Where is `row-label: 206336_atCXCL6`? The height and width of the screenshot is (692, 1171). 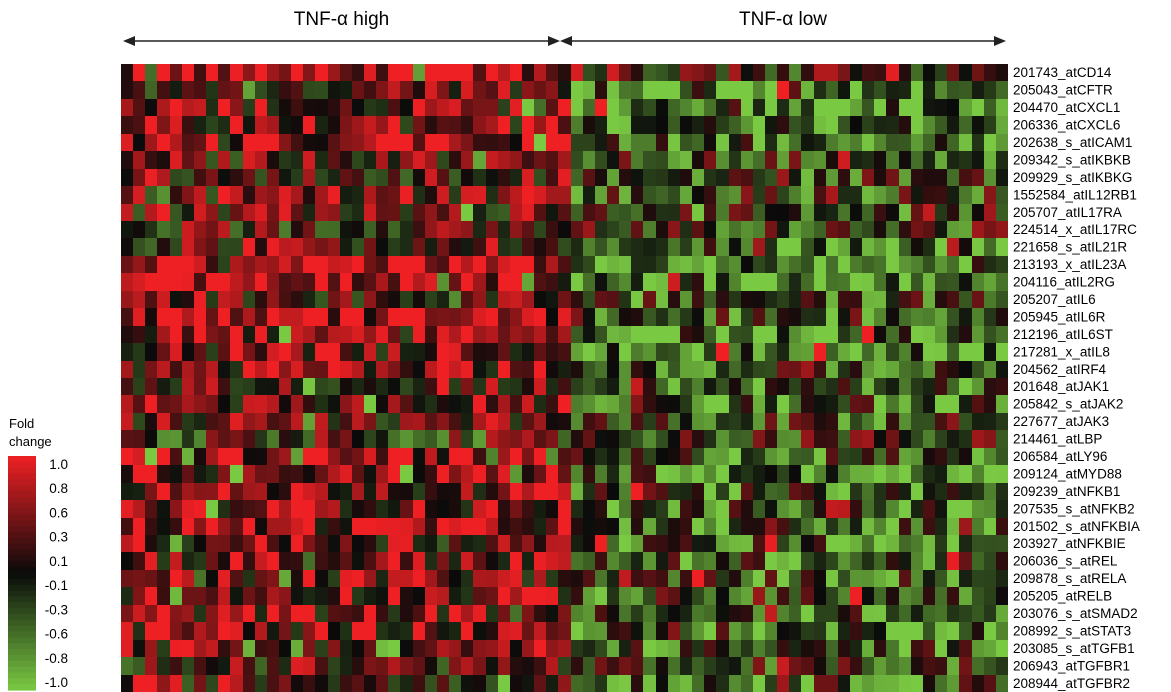 row-label: 206336_atCXCL6 is located at coordinates (1066, 125).